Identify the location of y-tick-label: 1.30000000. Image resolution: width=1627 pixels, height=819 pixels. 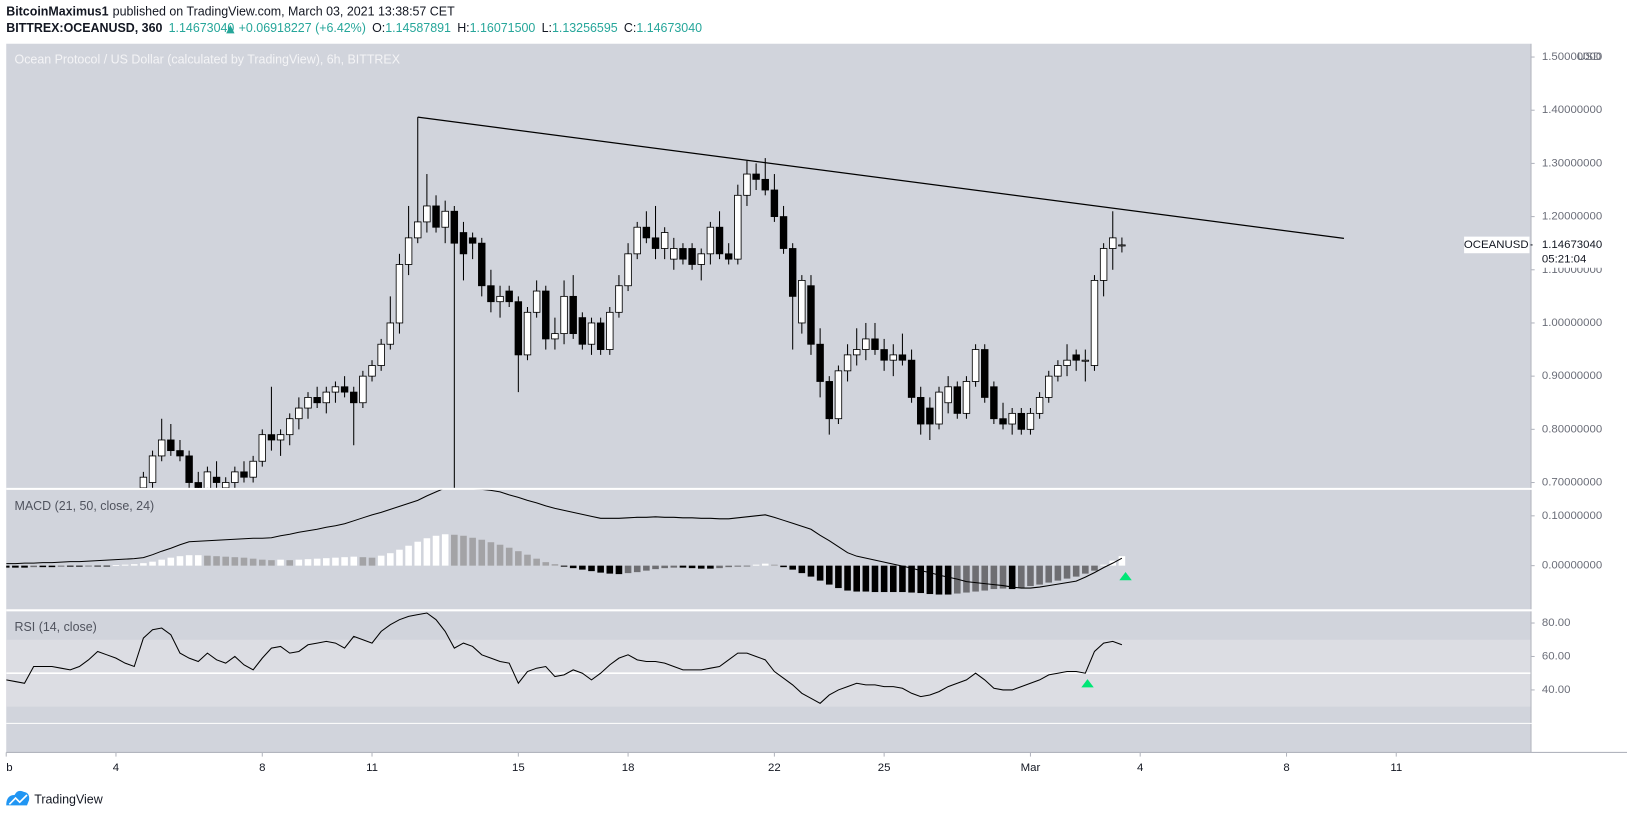
(1572, 163).